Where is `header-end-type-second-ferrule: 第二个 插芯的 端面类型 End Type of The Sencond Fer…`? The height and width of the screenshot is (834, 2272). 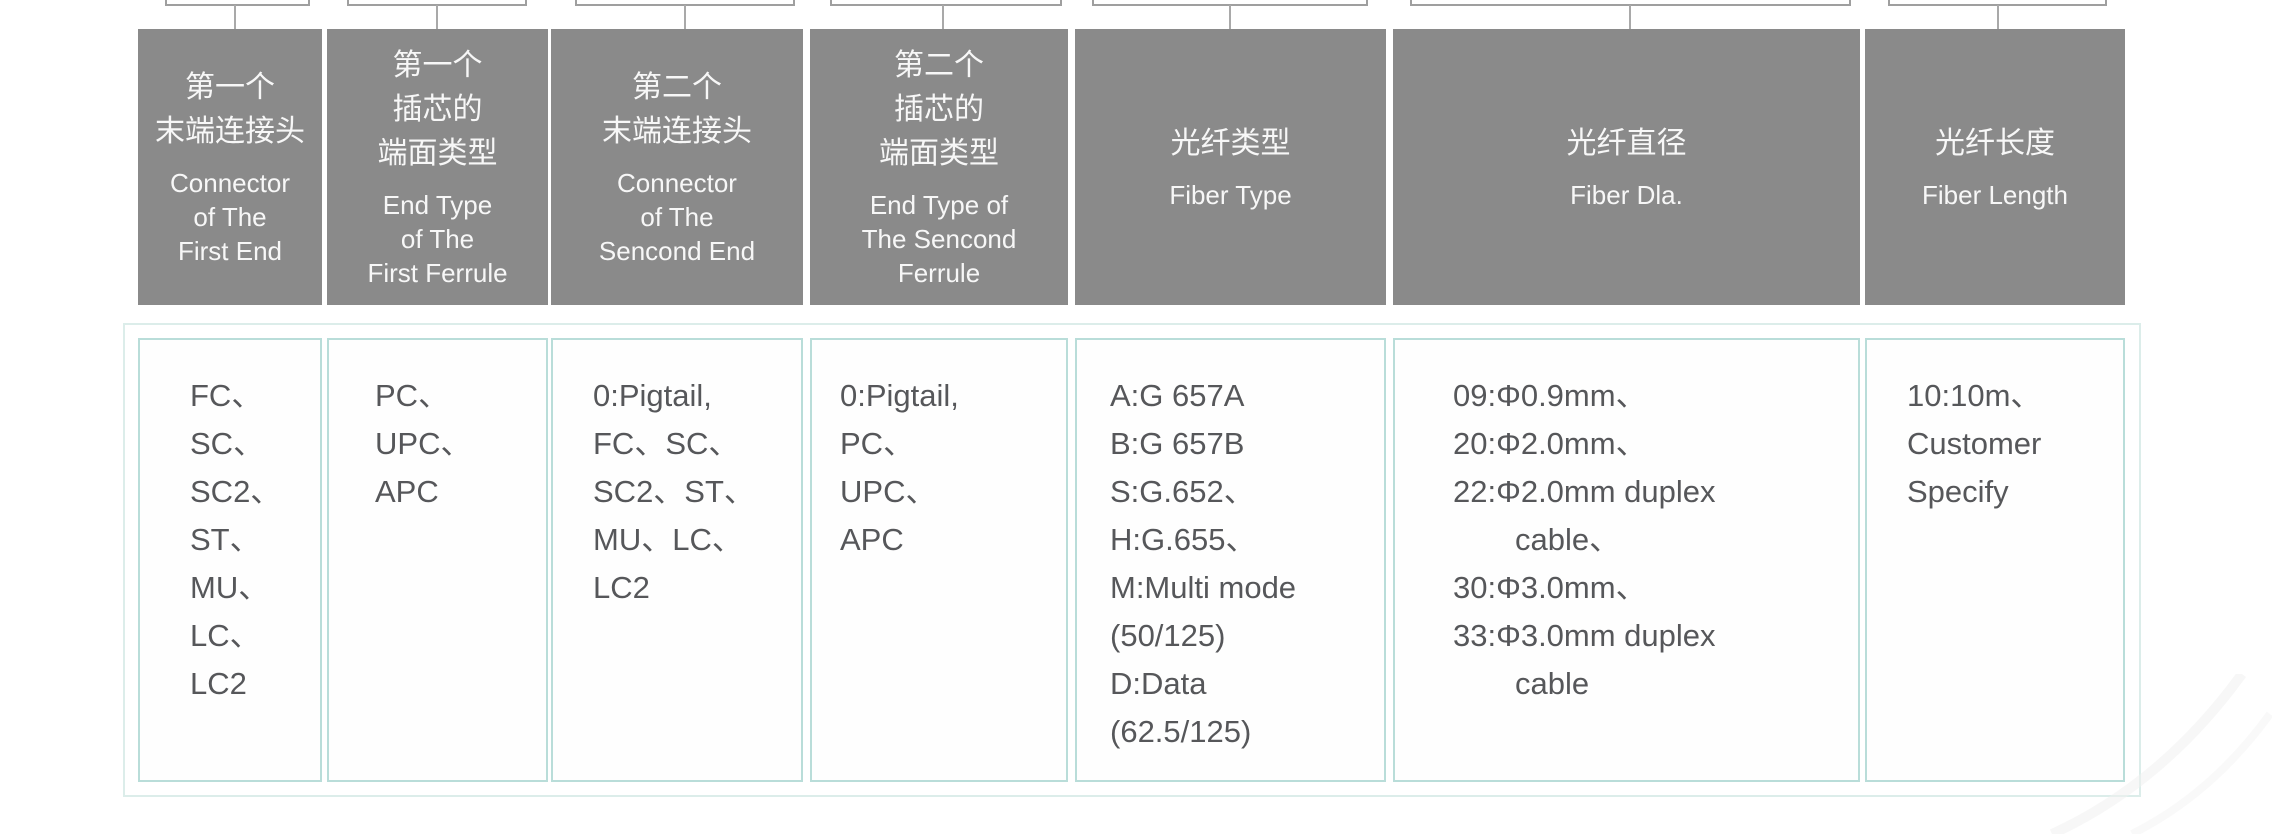
header-end-type-second-ferrule: 第二个 插芯的 端面类型 End Type of The Sencond Fer… is located at coordinates (939, 167).